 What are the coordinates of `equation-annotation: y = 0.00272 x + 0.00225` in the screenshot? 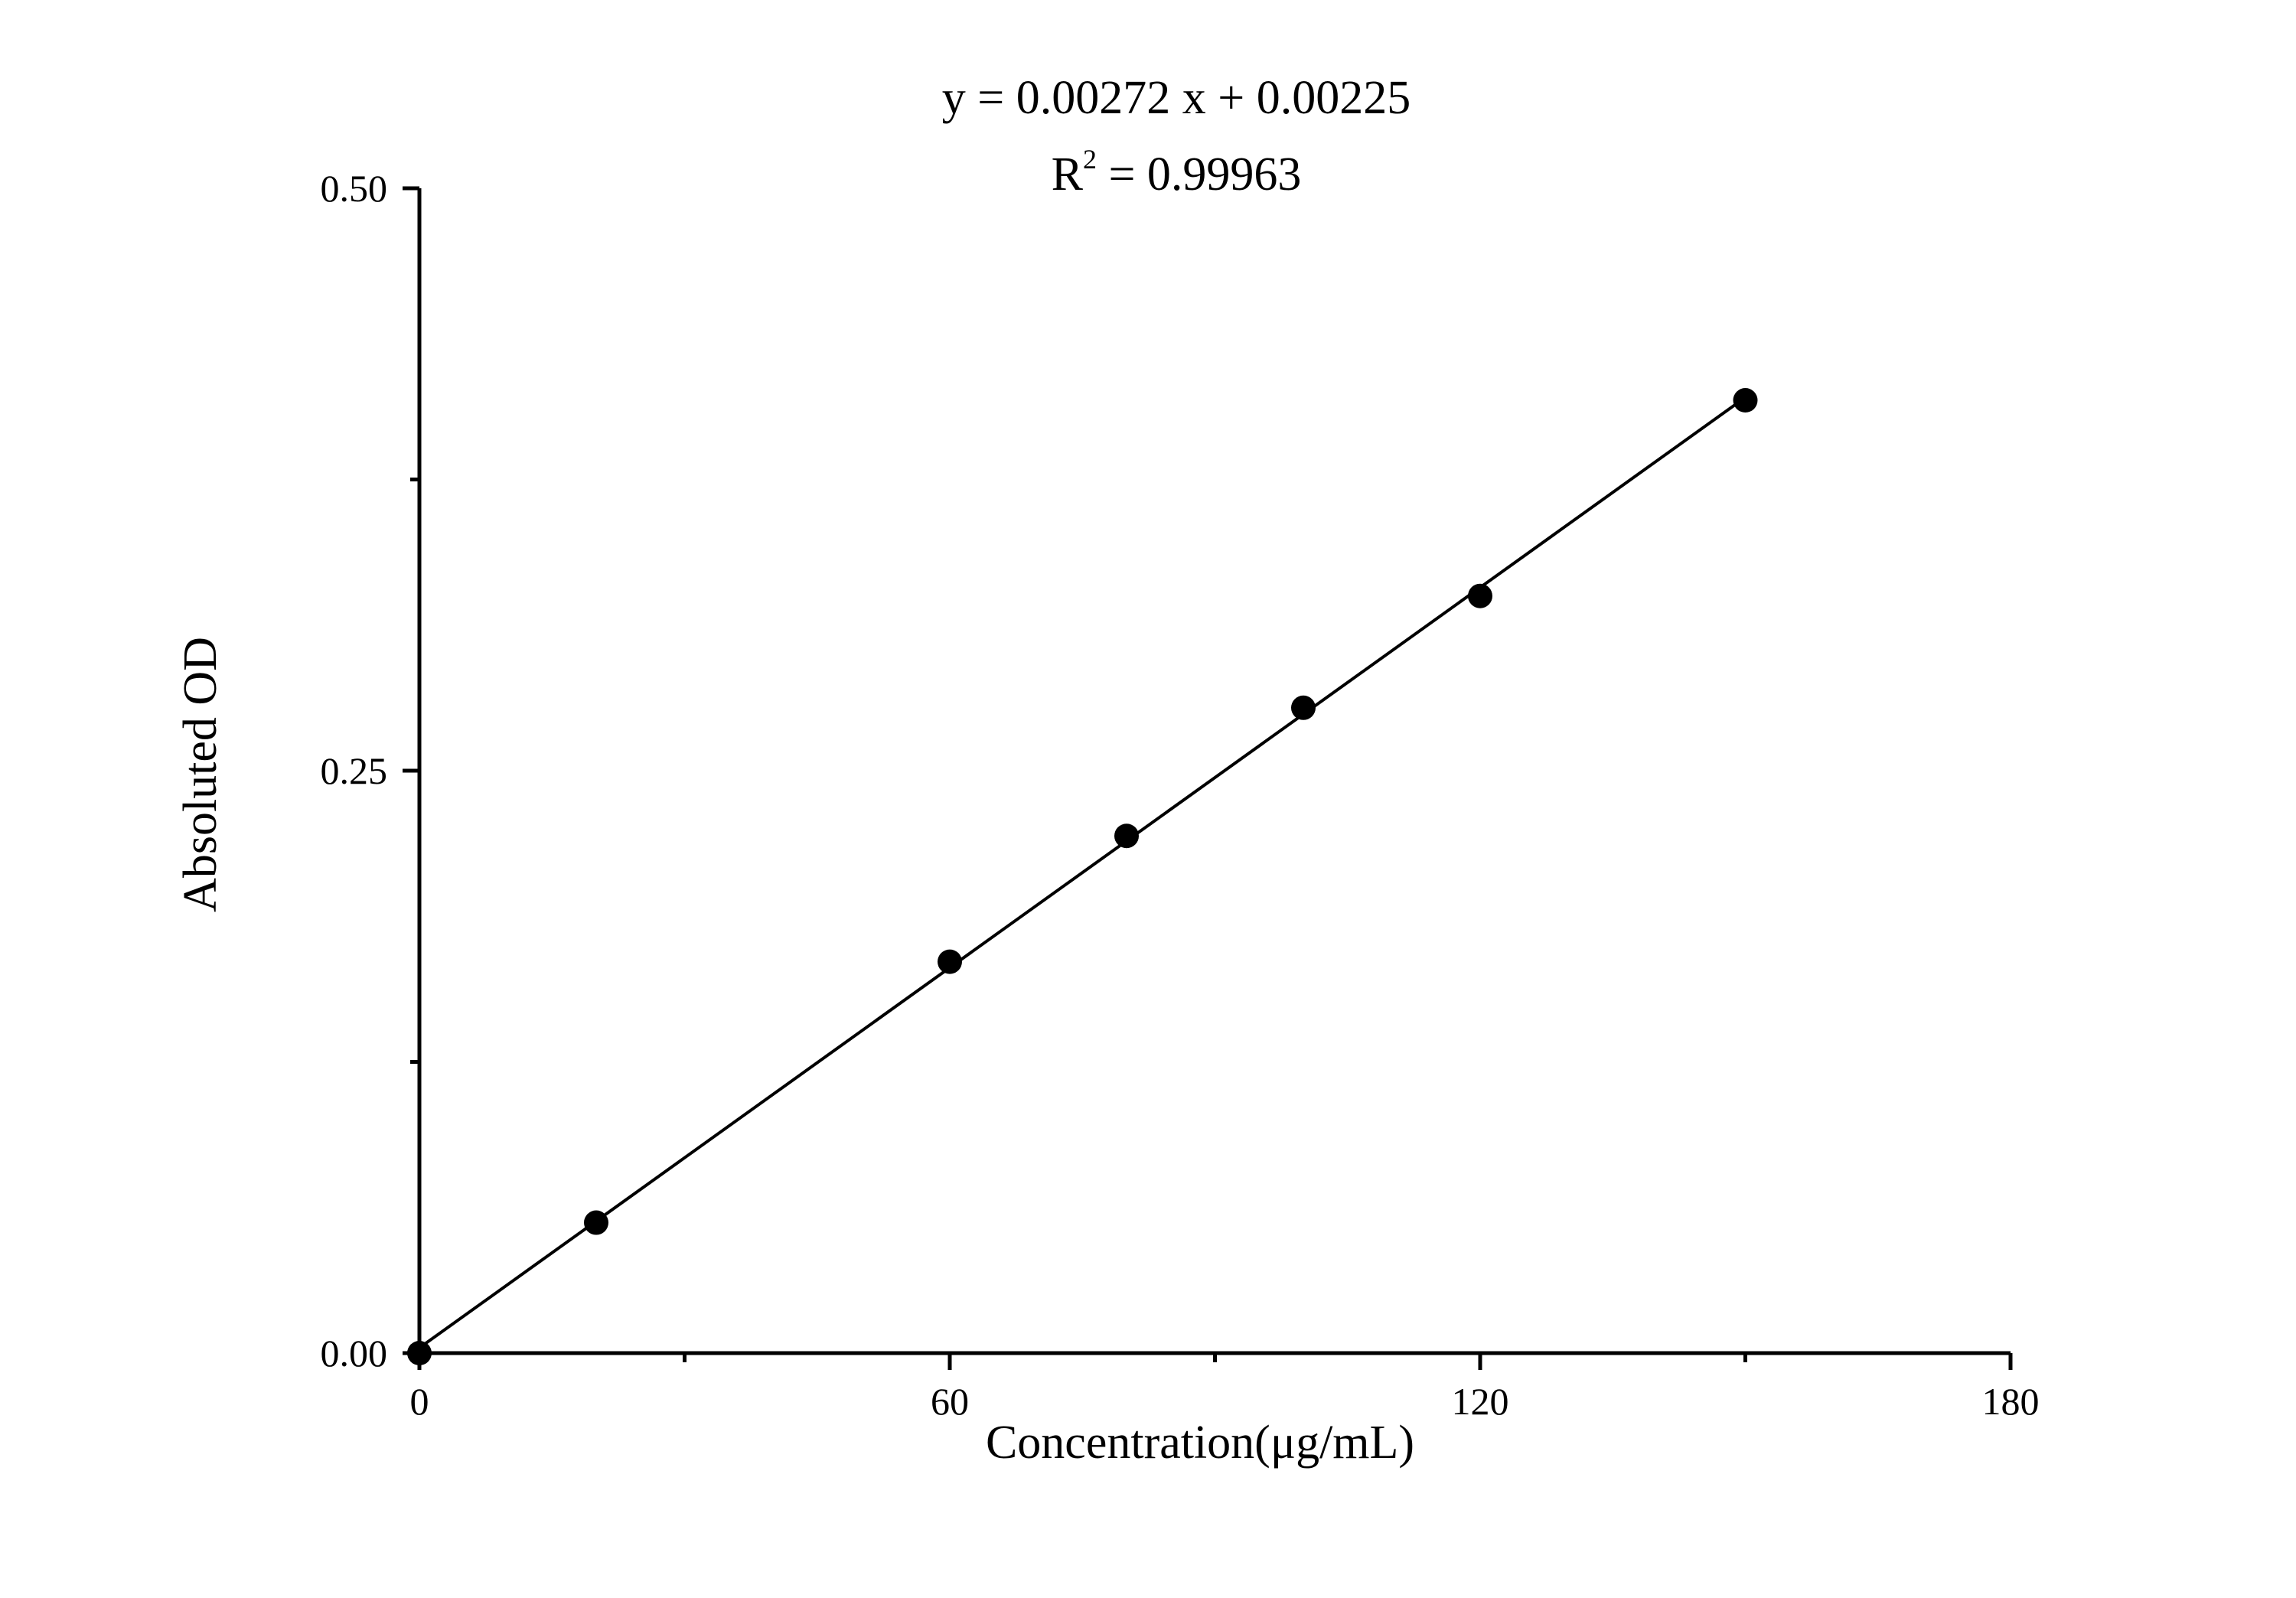 It's located at (1176, 98).